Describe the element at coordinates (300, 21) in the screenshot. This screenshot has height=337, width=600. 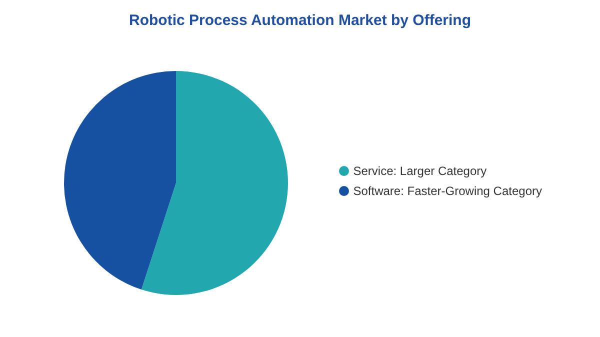
I see `chart-title: Robotic Process Automation Market by Offering` at that location.